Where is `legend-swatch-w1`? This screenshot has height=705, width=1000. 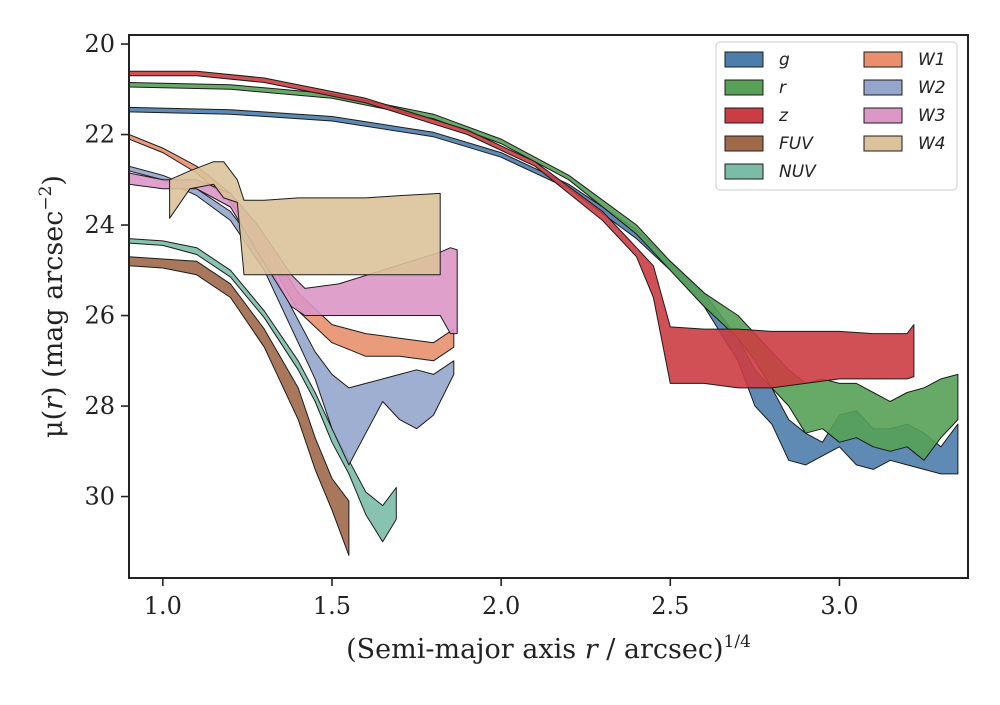 legend-swatch-w1 is located at coordinates (883, 59).